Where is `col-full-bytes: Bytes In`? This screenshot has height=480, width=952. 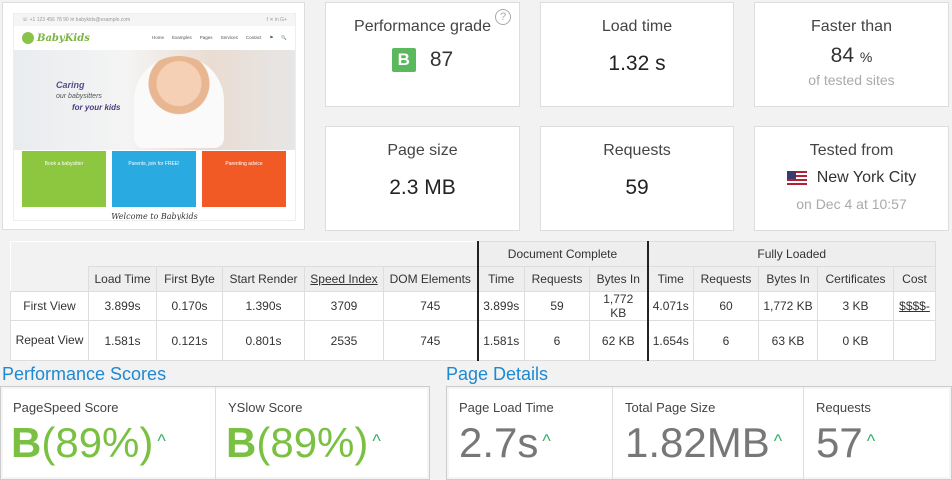
col-full-bytes: Bytes In is located at coordinates (788, 279).